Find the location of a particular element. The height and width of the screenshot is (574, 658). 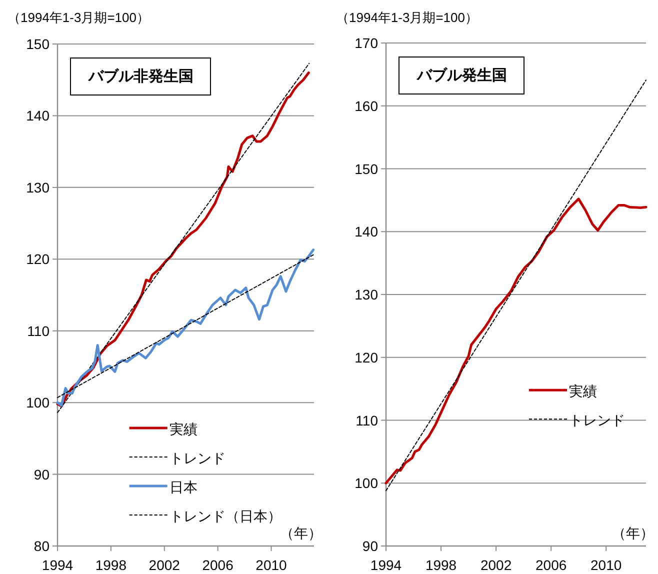

text: バブル発生国 is located at coordinates (461, 75).